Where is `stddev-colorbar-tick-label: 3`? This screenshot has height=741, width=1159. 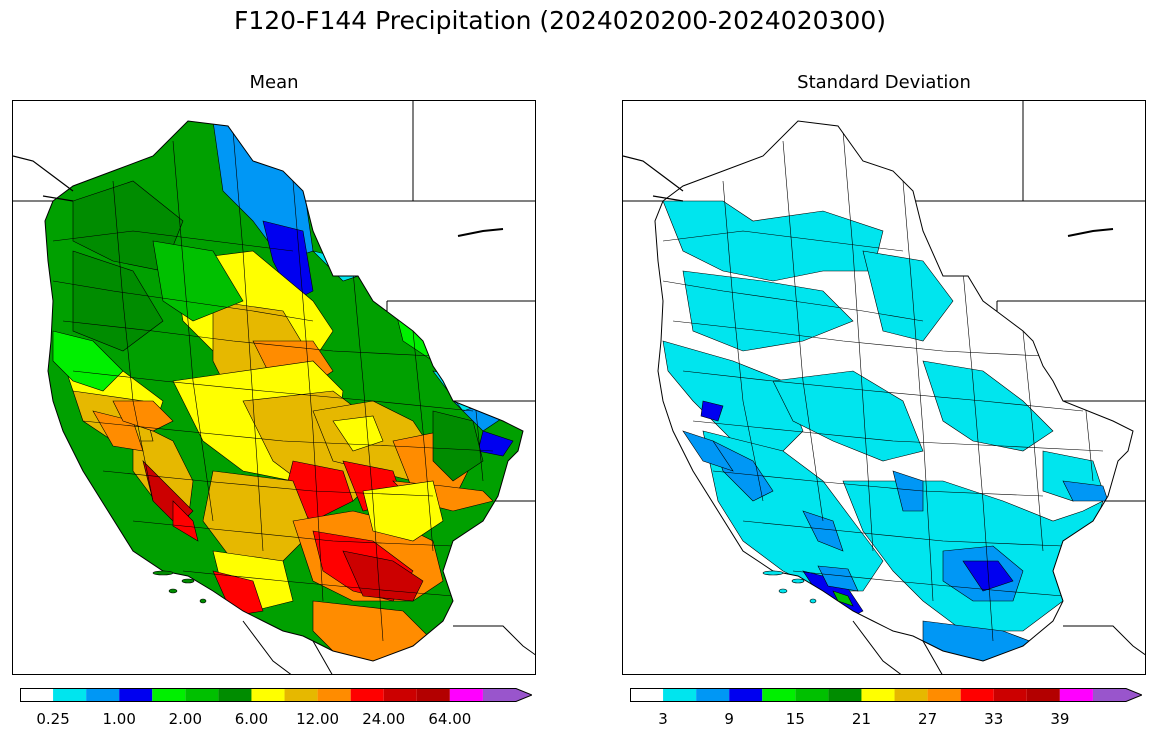
stddev-colorbar-tick-label: 3 is located at coordinates (663, 719).